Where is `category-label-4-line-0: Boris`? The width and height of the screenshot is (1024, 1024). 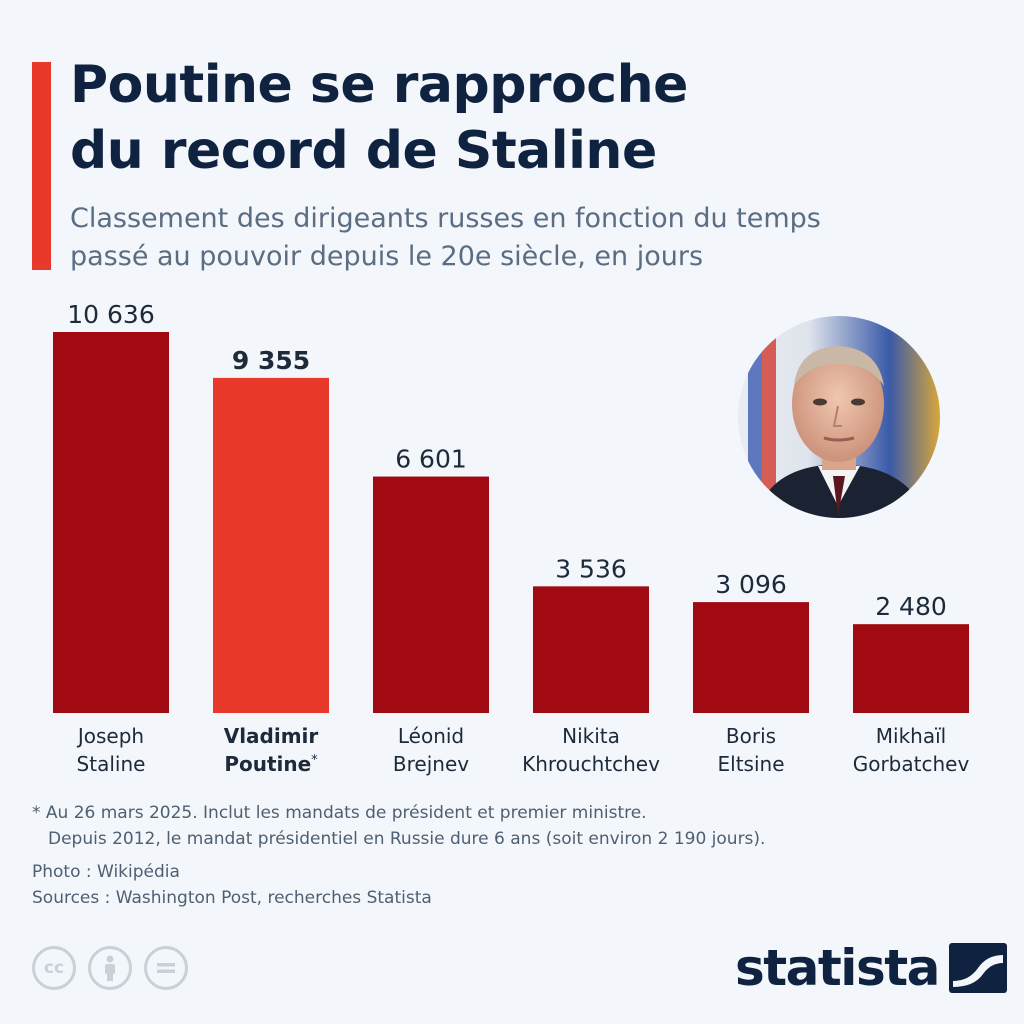 category-label-4-line-0: Boris is located at coordinates (751, 736).